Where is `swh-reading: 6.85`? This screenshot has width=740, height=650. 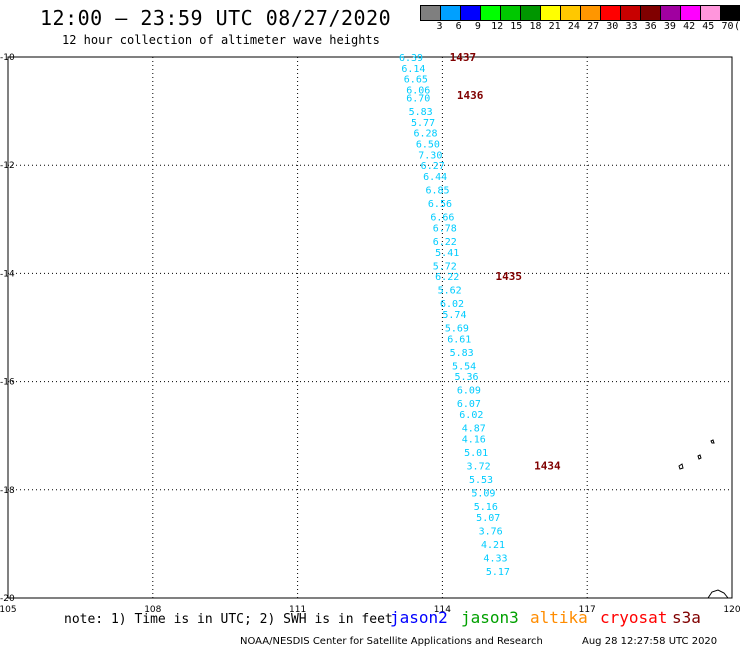
swh-reading: 6.85 is located at coordinates (438, 191).